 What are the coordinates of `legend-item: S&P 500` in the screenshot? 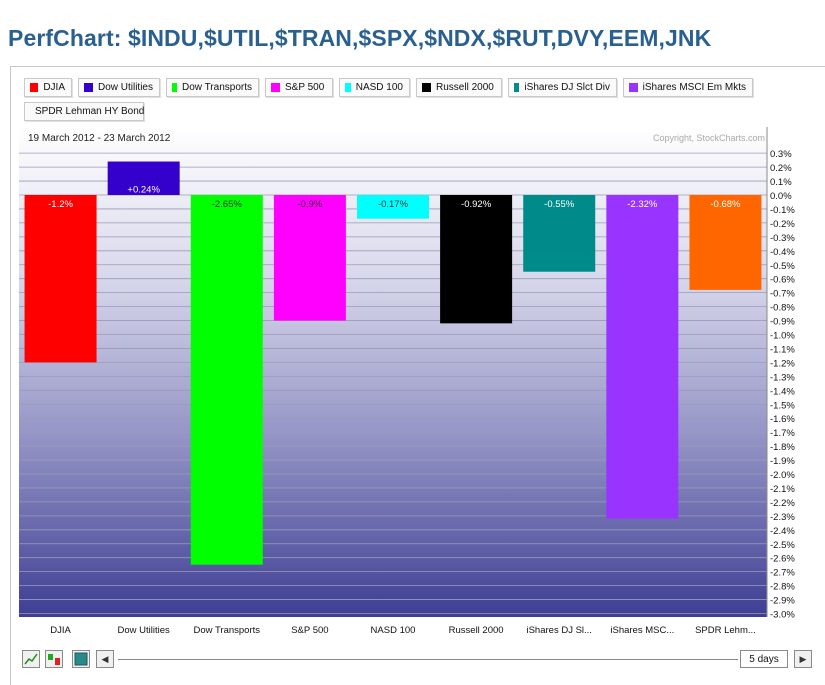 It's located at (299, 87).